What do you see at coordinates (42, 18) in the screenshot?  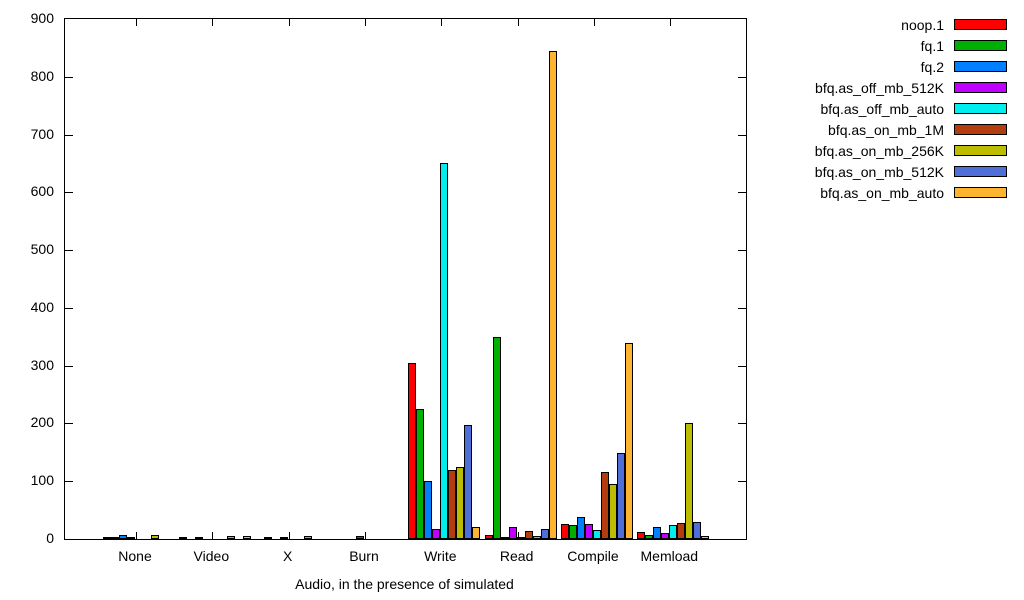 I see `y-tick-label: 900` at bounding box center [42, 18].